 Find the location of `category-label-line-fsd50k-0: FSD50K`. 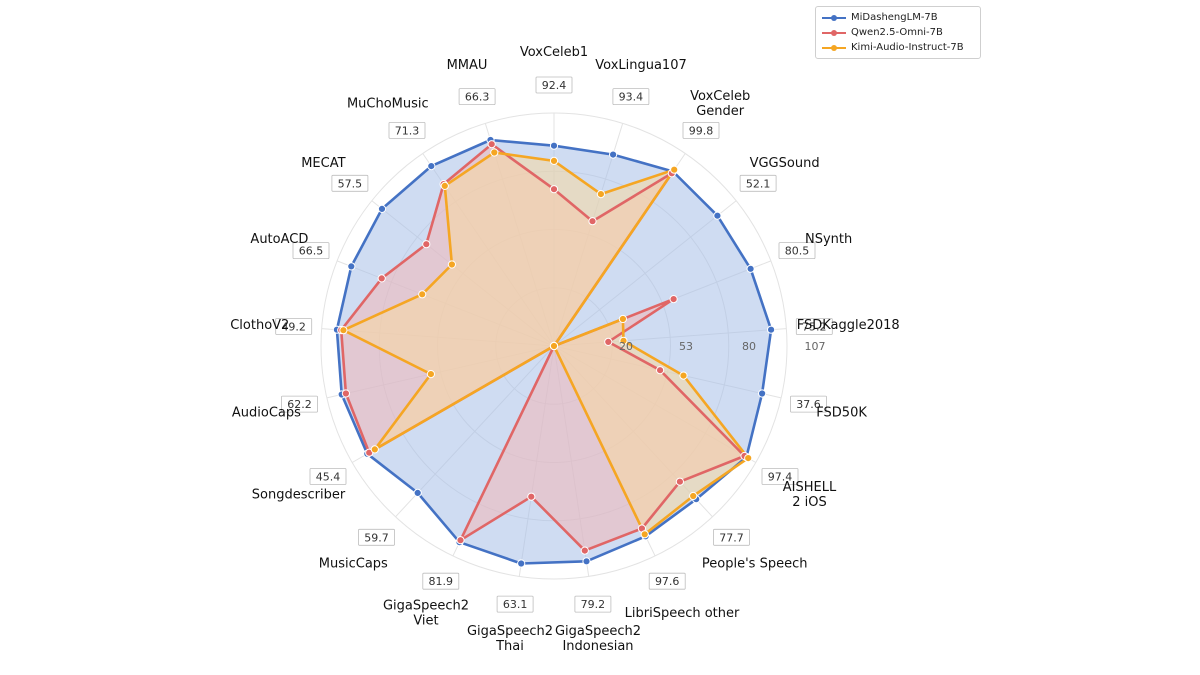

category-label-line-fsd50k-0: FSD50K is located at coordinates (841, 413).